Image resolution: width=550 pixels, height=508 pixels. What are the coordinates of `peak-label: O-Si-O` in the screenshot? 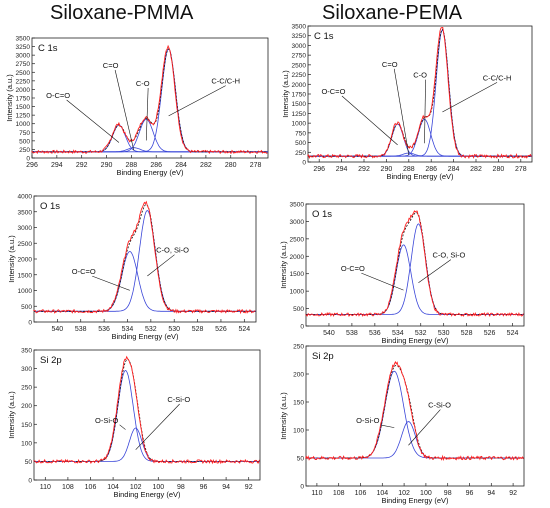 It's located at (106, 420).